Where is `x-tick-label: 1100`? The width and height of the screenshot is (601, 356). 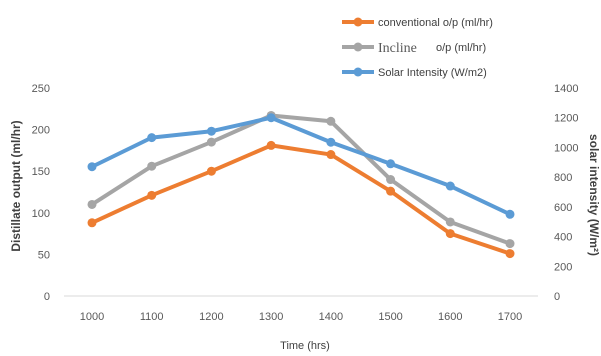 x-tick-label: 1100 is located at coordinates (152, 317).